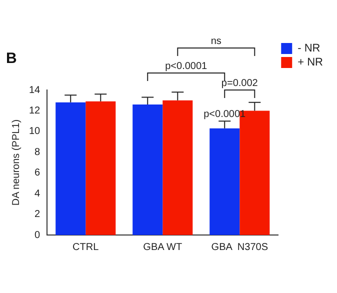 The image size is (337, 293). Describe the element at coordinates (11, 59) in the screenshot. I see `chart-title: B` at that location.